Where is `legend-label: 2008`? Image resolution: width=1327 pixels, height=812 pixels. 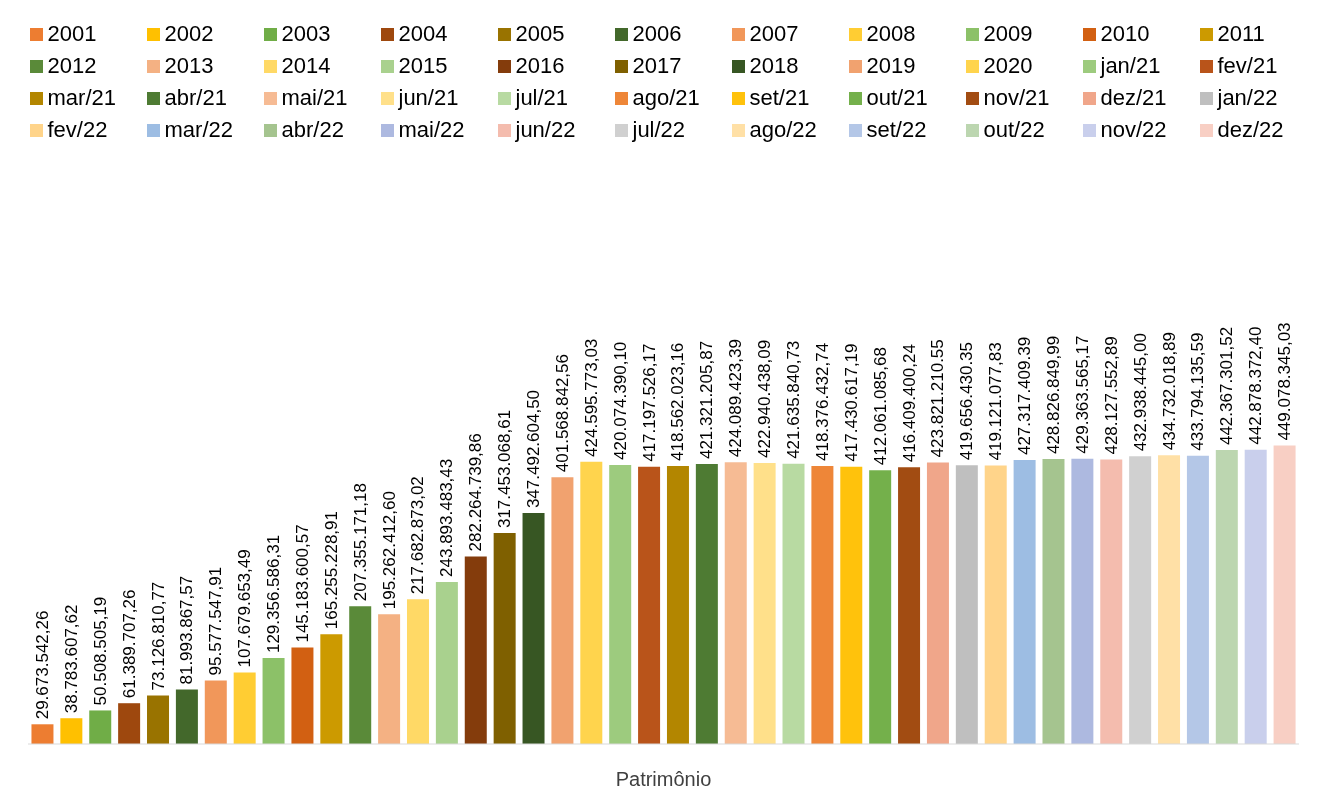 legend-label: 2008 is located at coordinates (891, 34).